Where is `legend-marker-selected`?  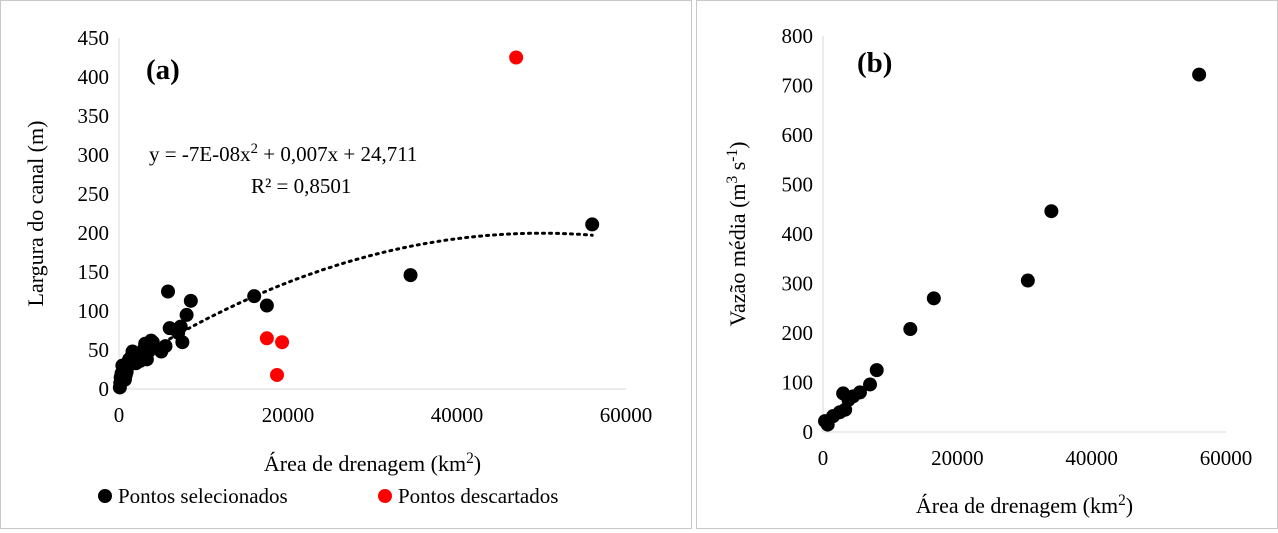 legend-marker-selected is located at coordinates (105, 496).